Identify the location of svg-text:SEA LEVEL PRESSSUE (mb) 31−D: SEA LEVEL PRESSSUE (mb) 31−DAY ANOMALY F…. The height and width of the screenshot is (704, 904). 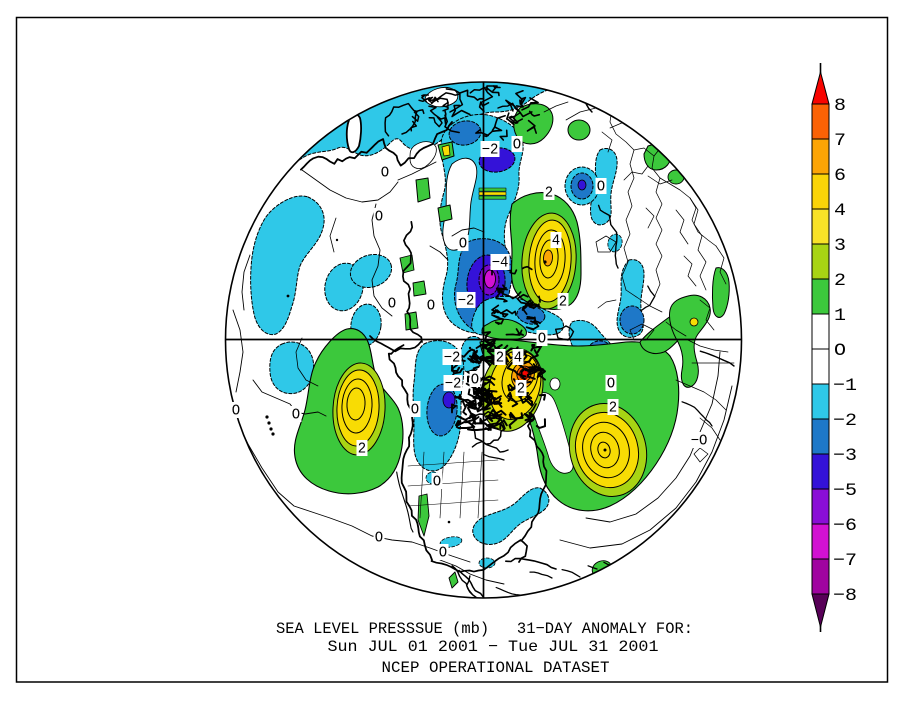
(484, 629).